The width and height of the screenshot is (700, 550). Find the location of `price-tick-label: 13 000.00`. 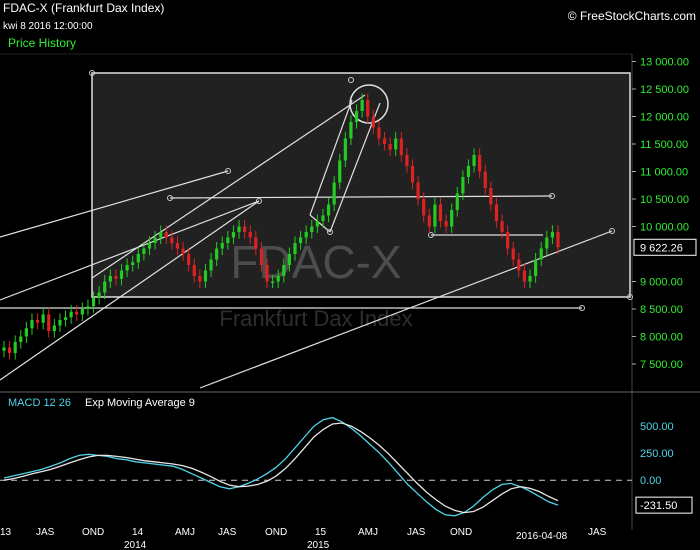

price-tick-label: 13 000.00 is located at coordinates (664, 63).